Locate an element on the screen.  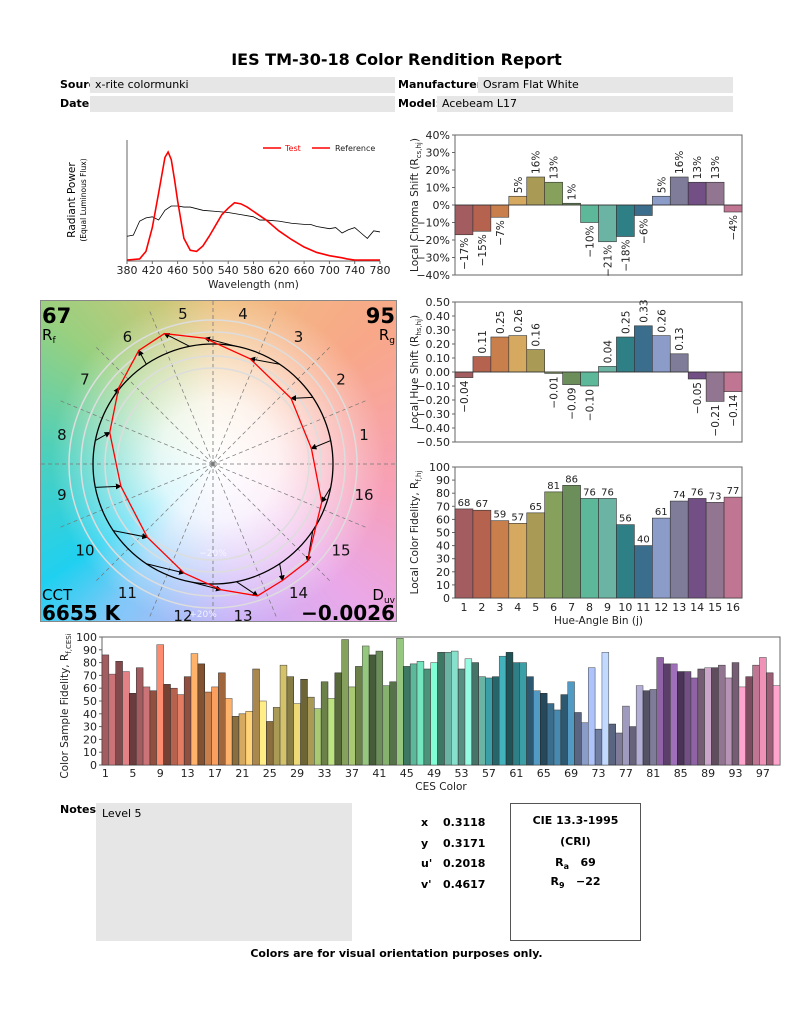
y-axis-label-text: Local Hue Shift (R is located at coordinates (415, 383).